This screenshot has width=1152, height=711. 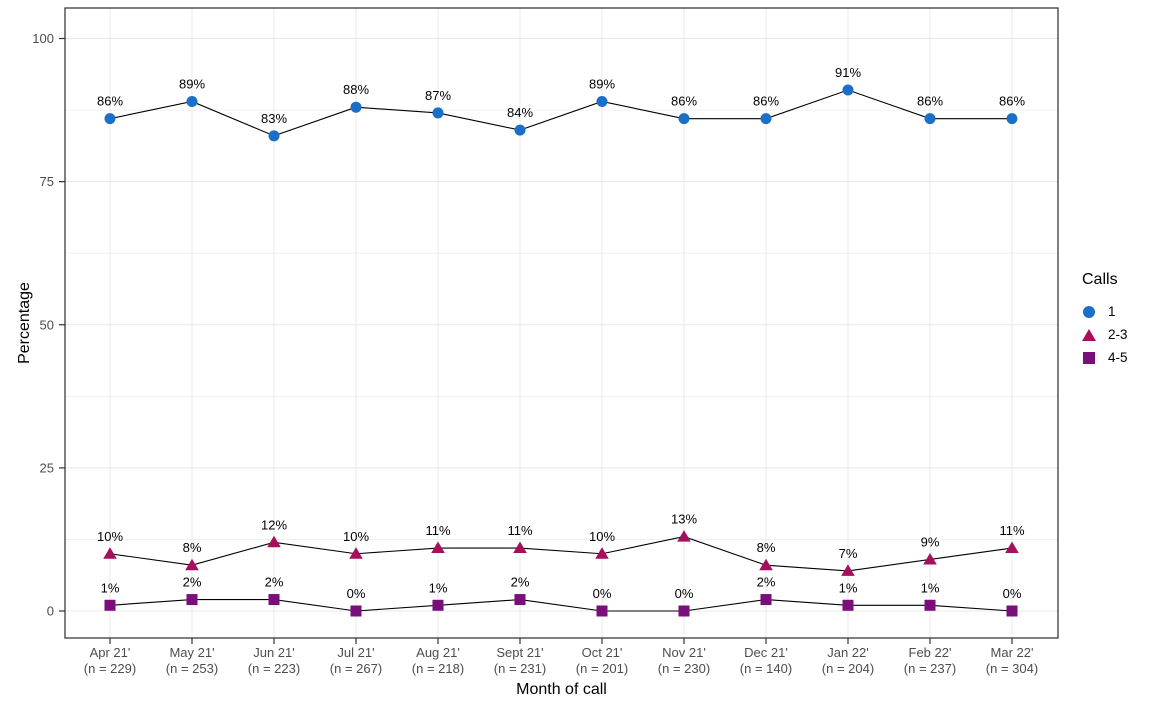 I want to click on legend-item-label: 1, so click(x=1112, y=311).